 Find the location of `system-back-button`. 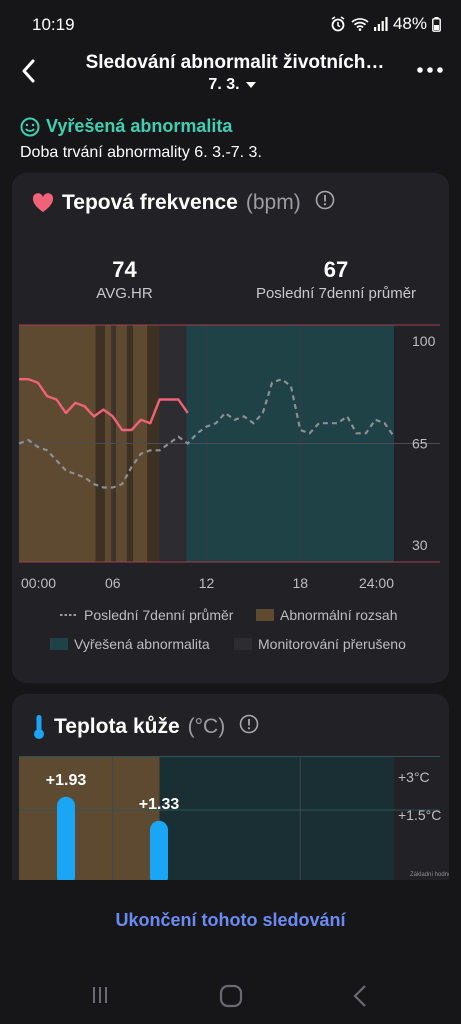

system-back-button is located at coordinates (361, 998).